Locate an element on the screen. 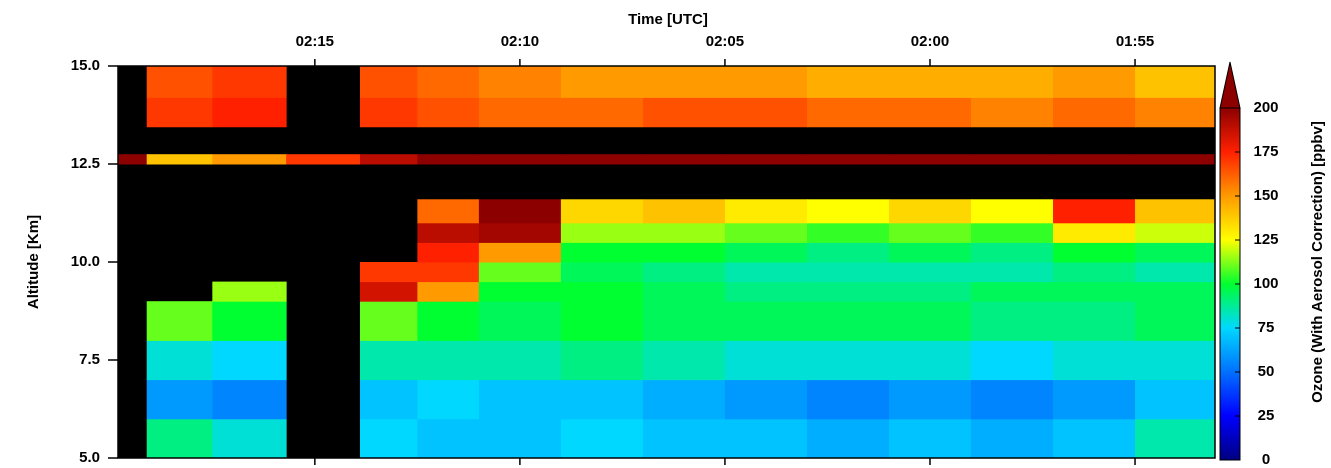  x-tick-label: 02:00 is located at coordinates (930, 41).